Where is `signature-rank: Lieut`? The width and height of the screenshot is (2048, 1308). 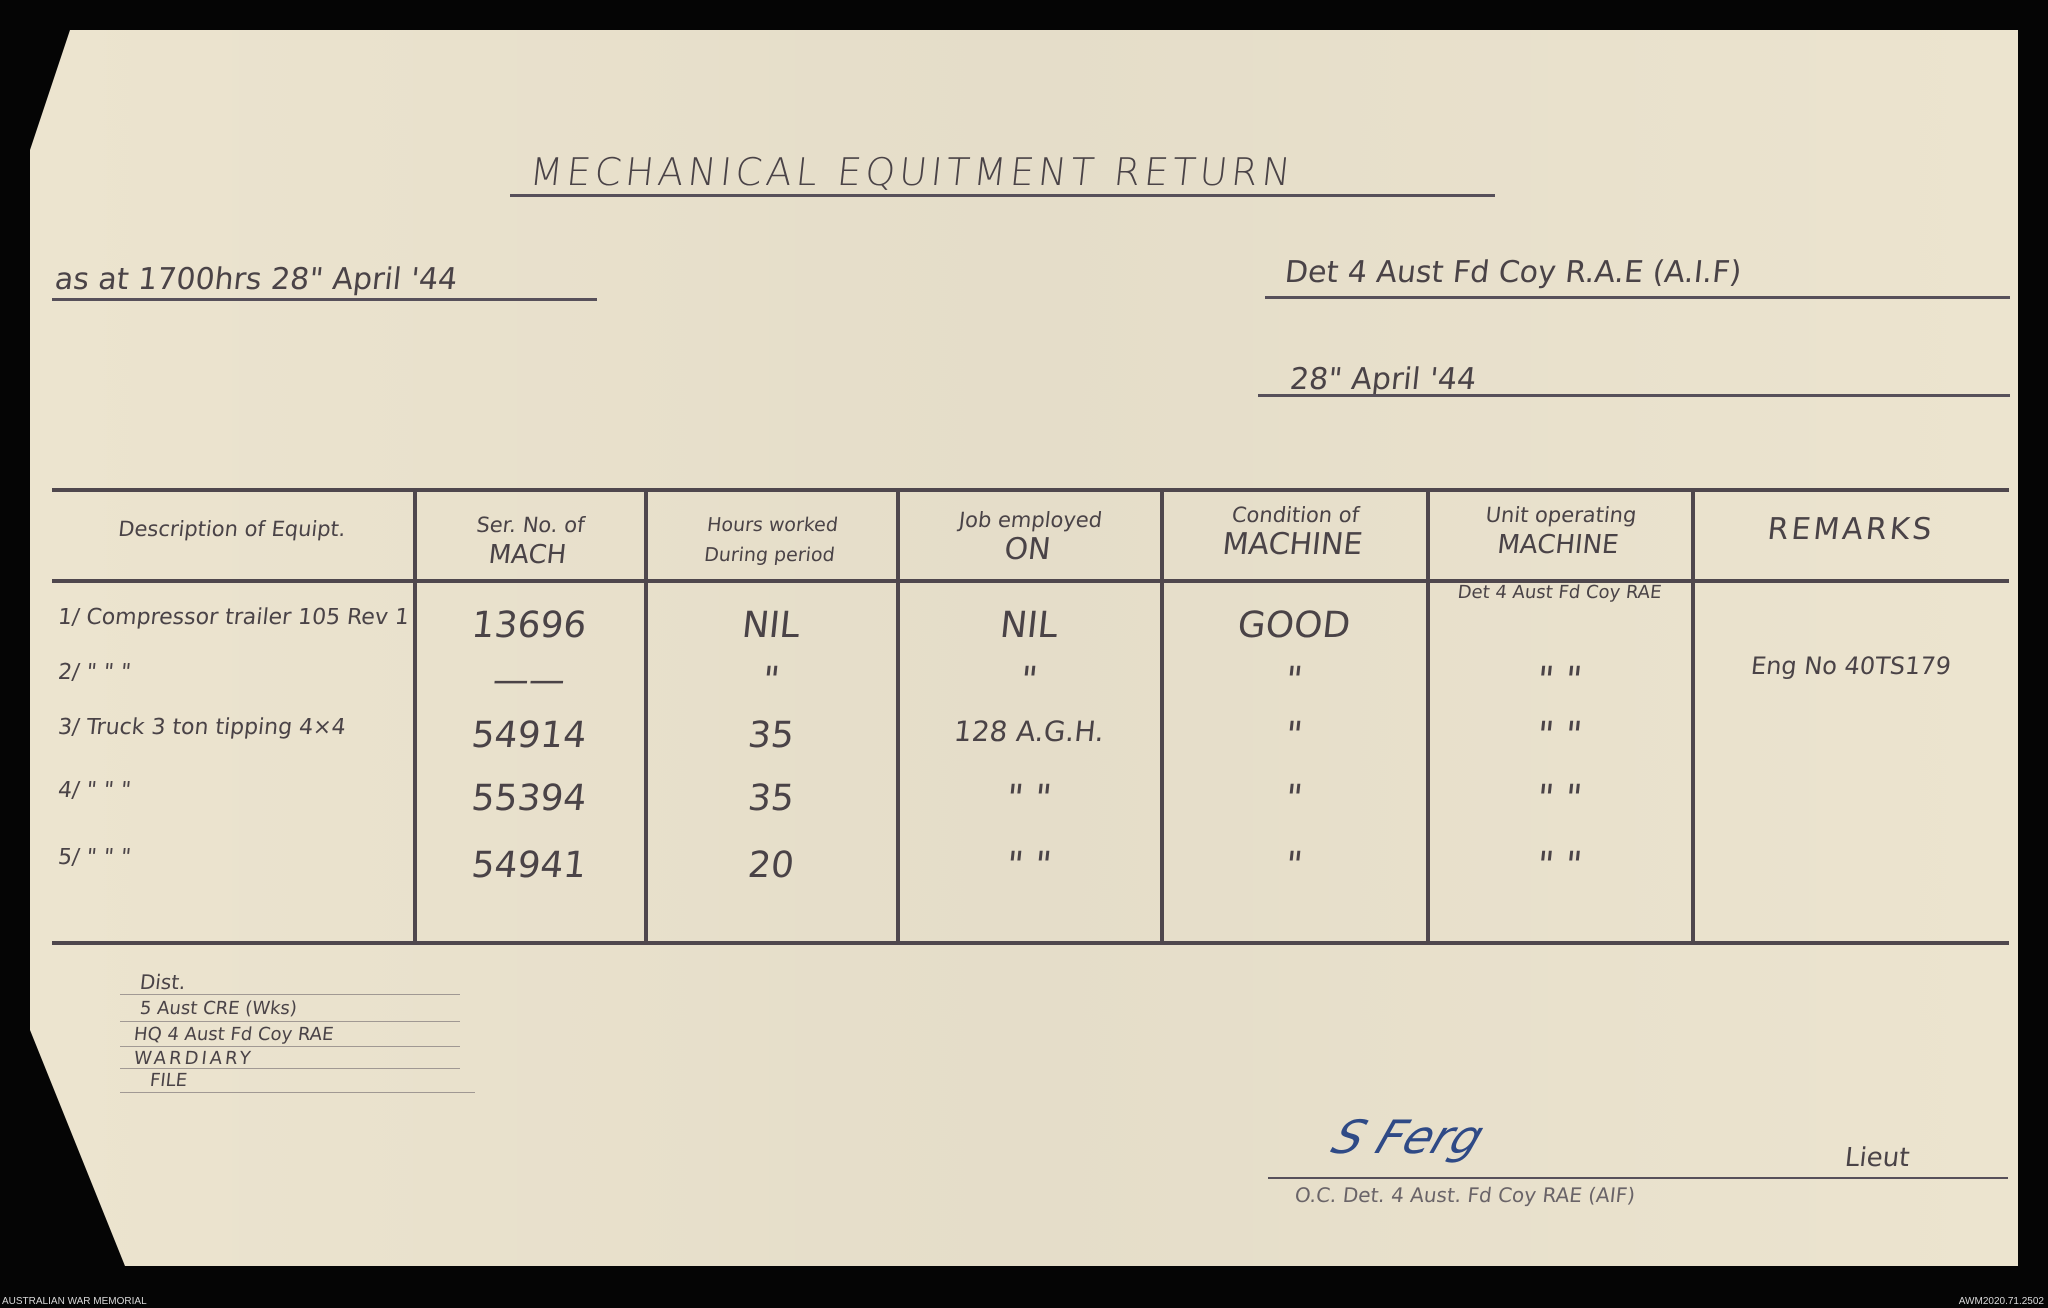 signature-rank: Lieut is located at coordinates (1877, 1158).